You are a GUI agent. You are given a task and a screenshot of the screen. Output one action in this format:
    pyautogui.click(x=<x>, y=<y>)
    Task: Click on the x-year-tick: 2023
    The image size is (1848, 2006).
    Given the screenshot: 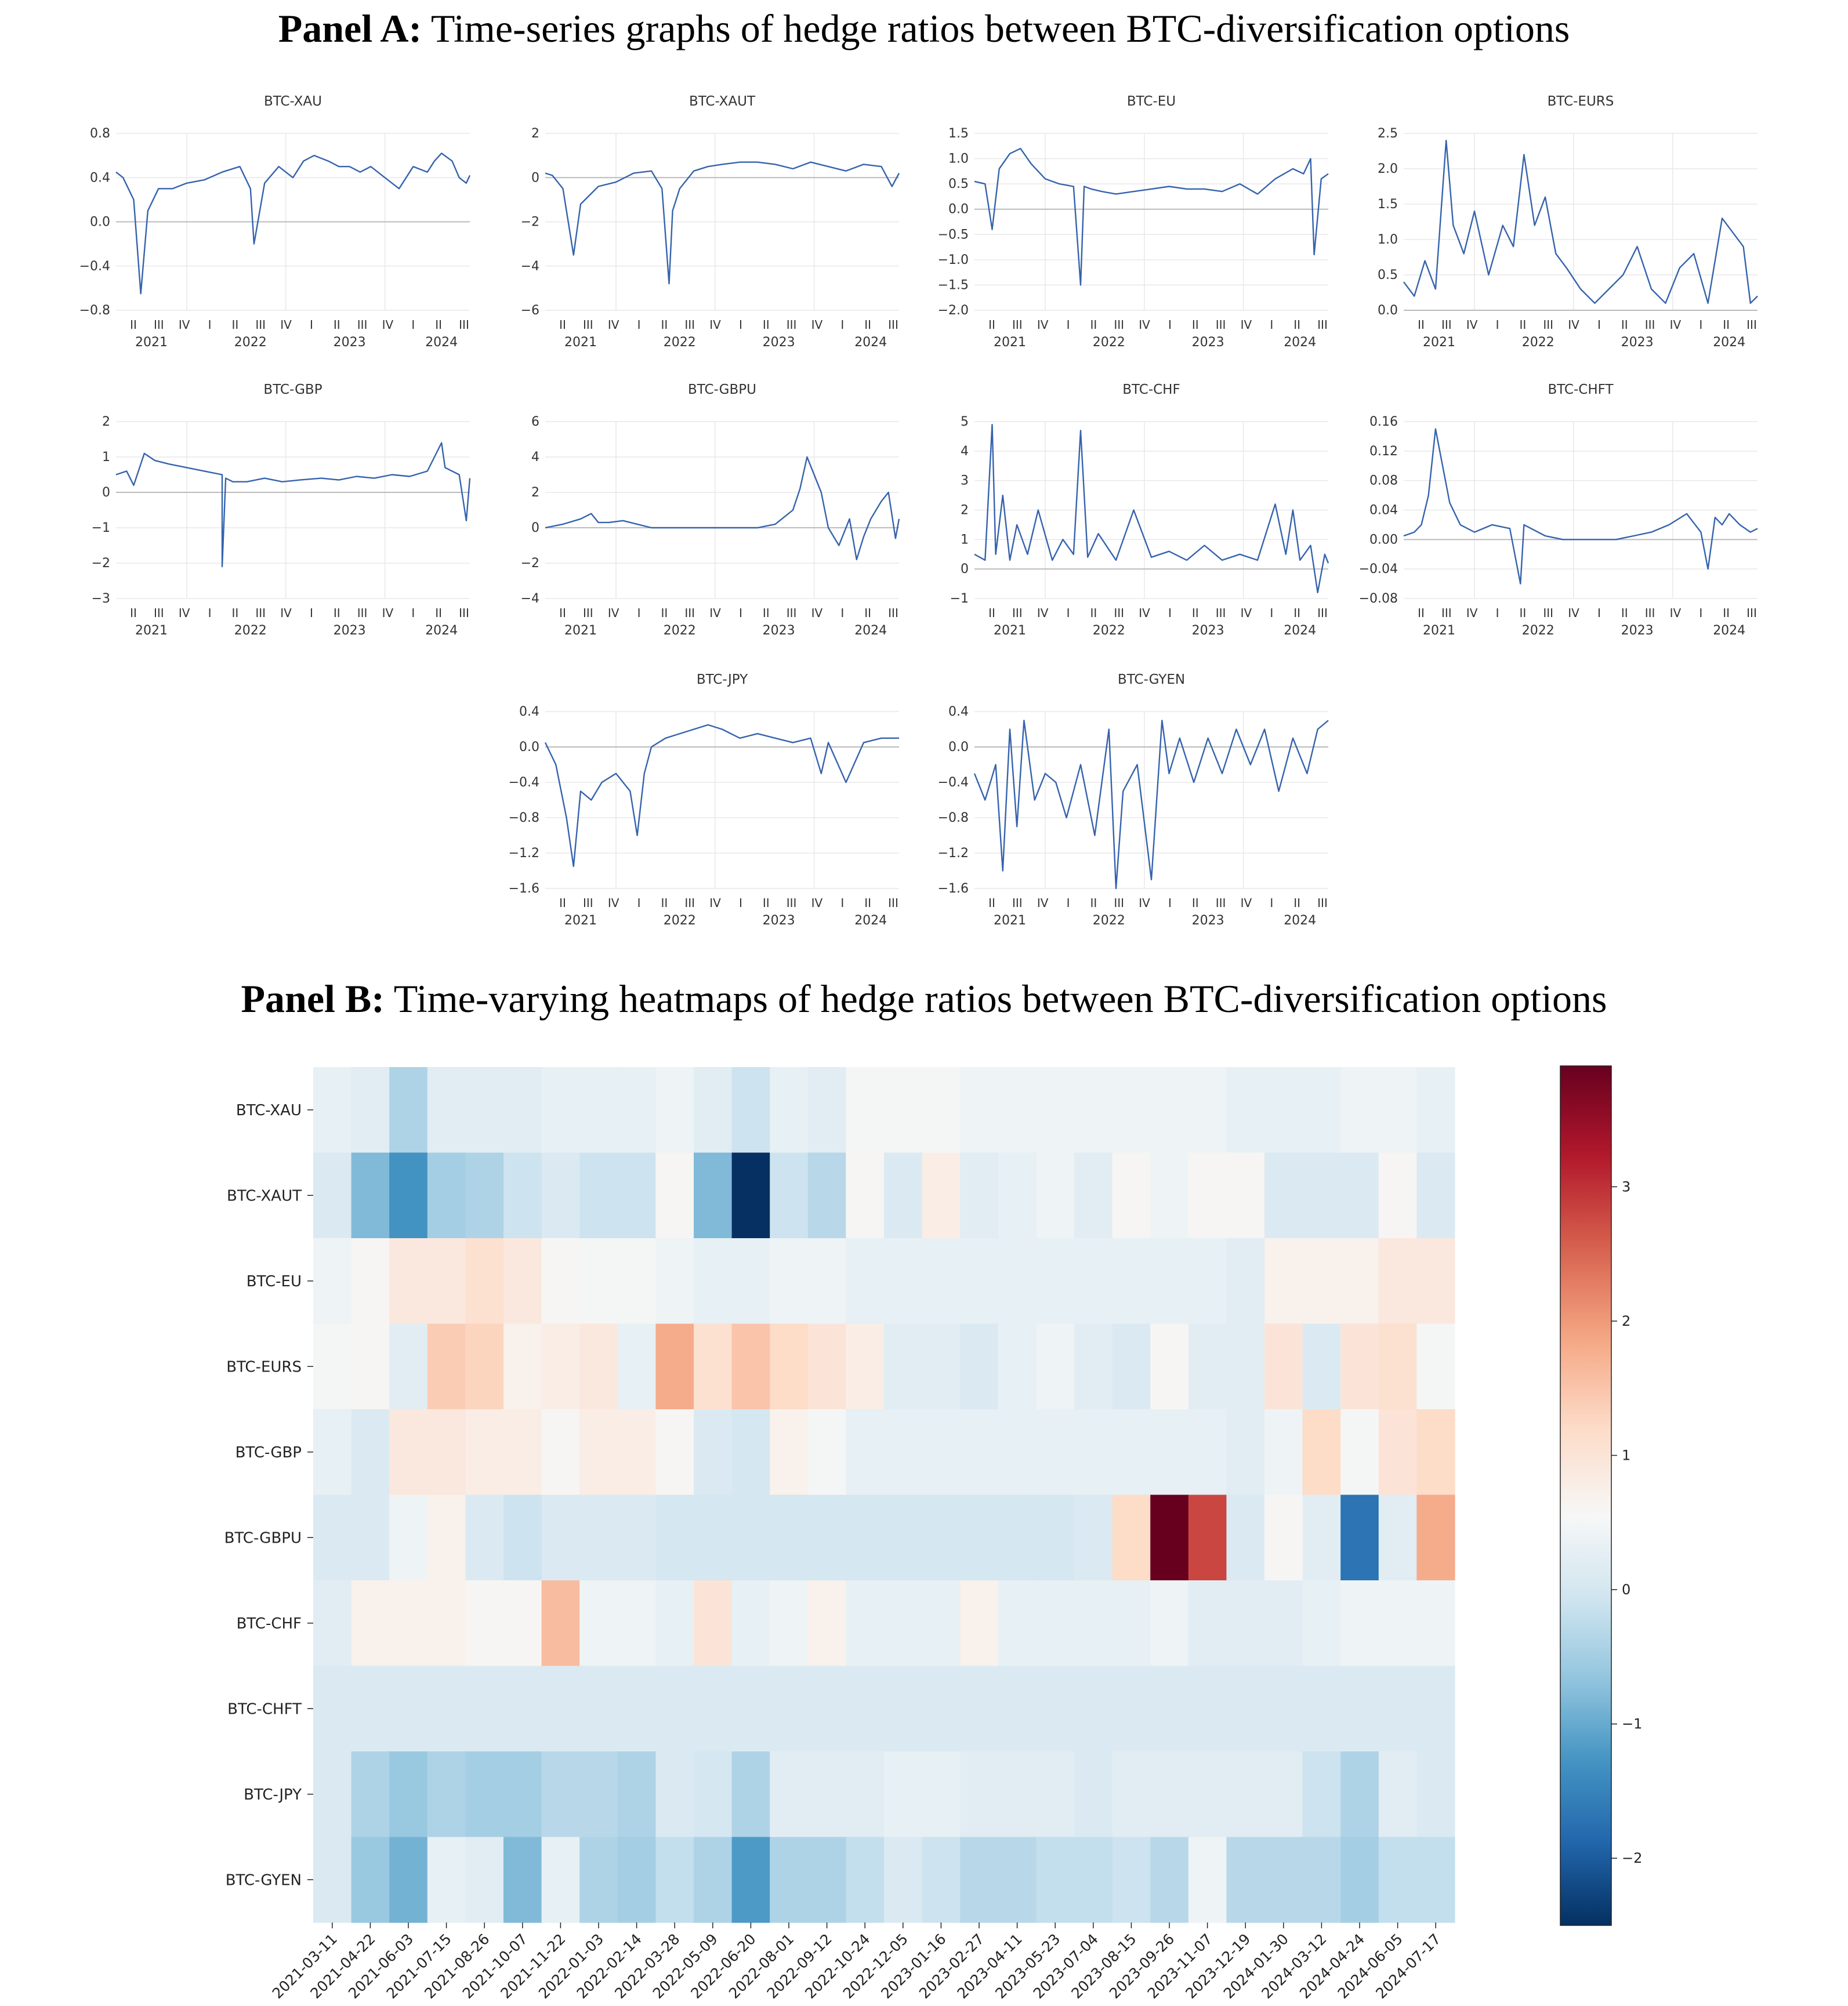 What is the action you would take?
    pyautogui.click(x=1637, y=630)
    